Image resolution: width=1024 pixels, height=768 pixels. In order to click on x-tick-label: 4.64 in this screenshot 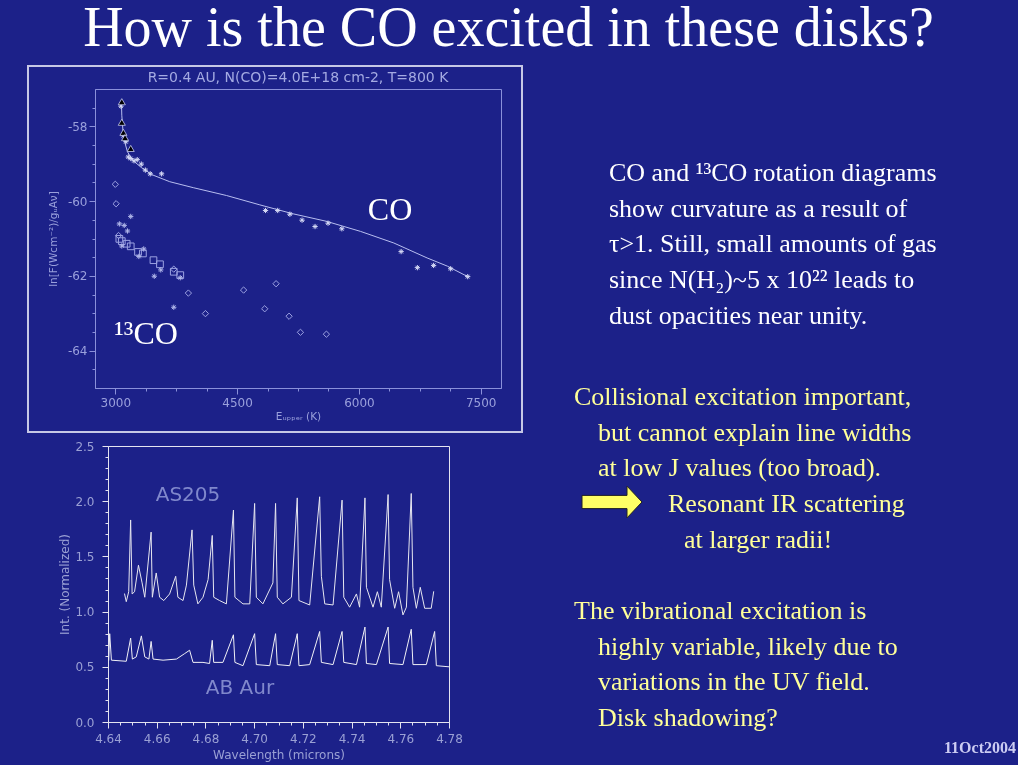, I will do `click(108, 738)`.